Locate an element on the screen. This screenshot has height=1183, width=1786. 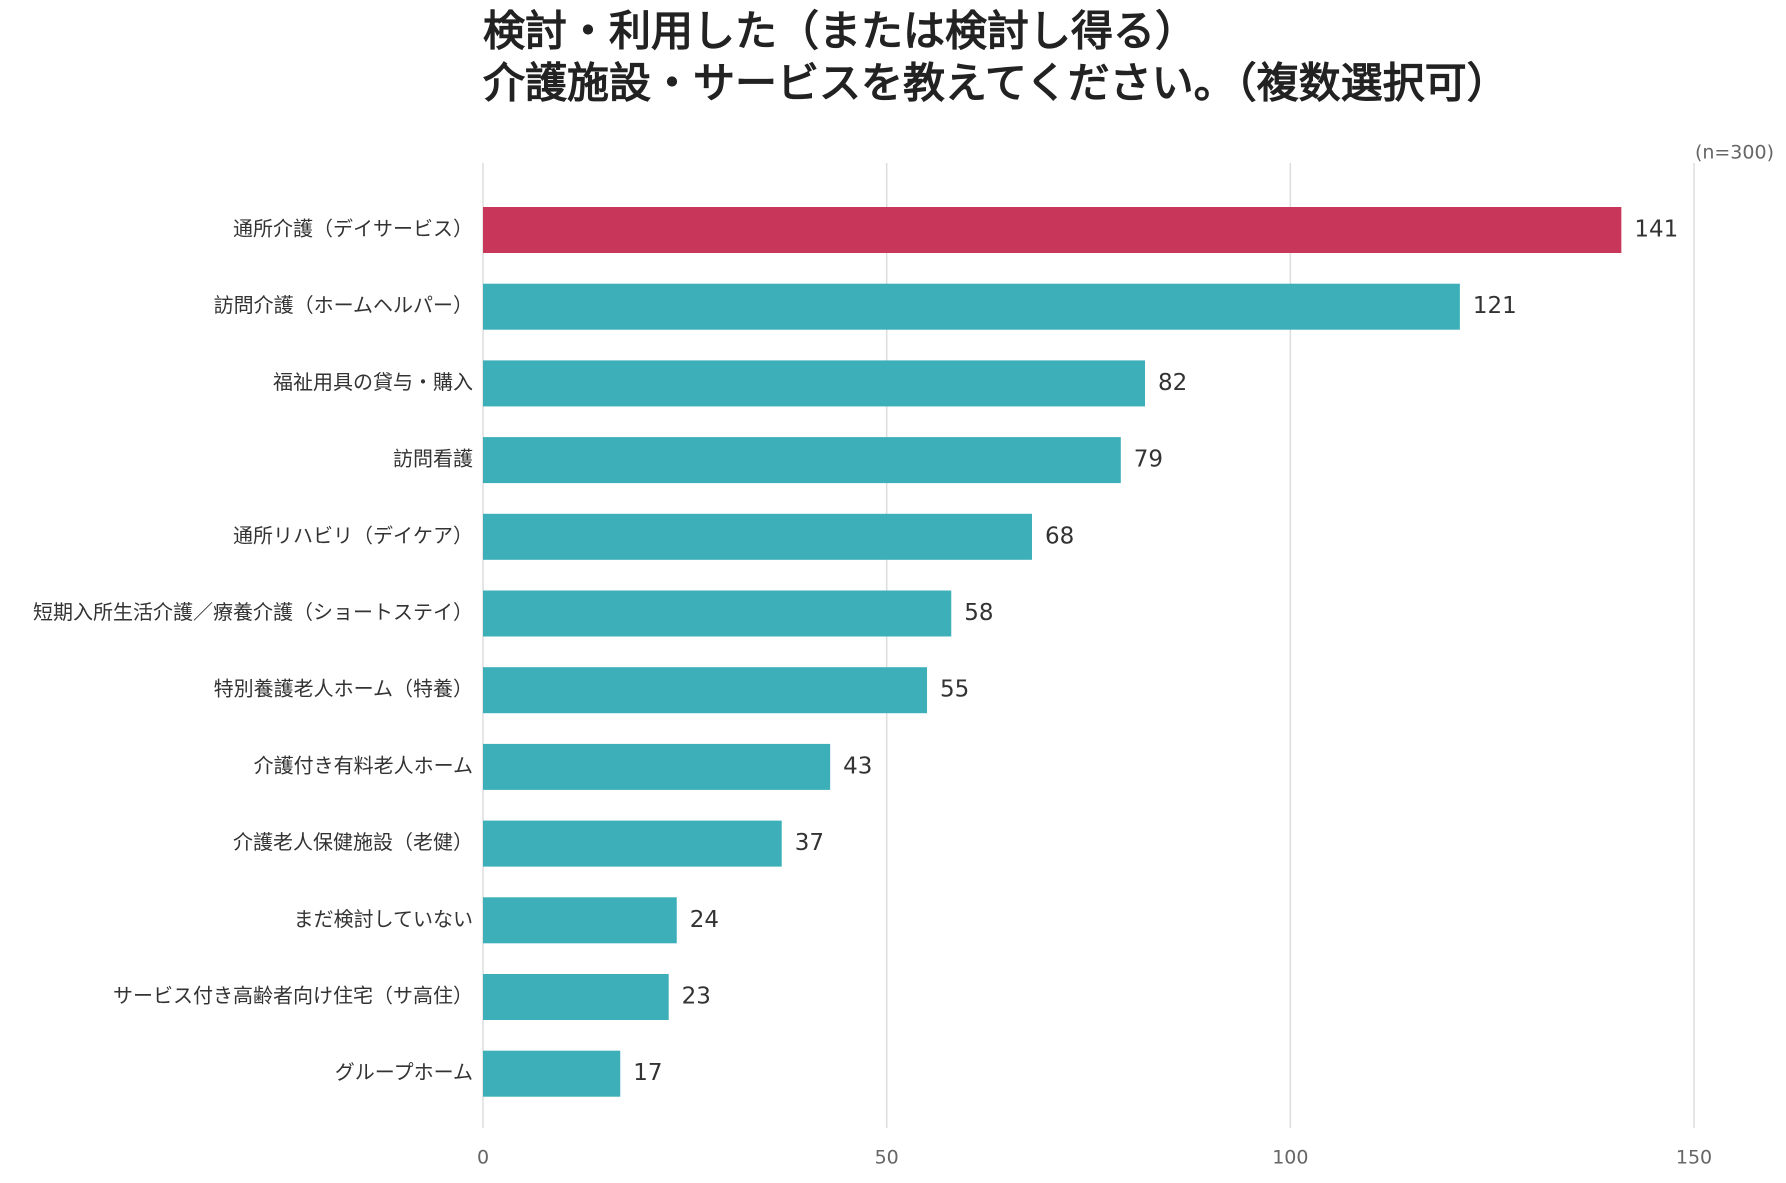
y-tick-label: 通所介護（デイサービス） is located at coordinates (353, 229).